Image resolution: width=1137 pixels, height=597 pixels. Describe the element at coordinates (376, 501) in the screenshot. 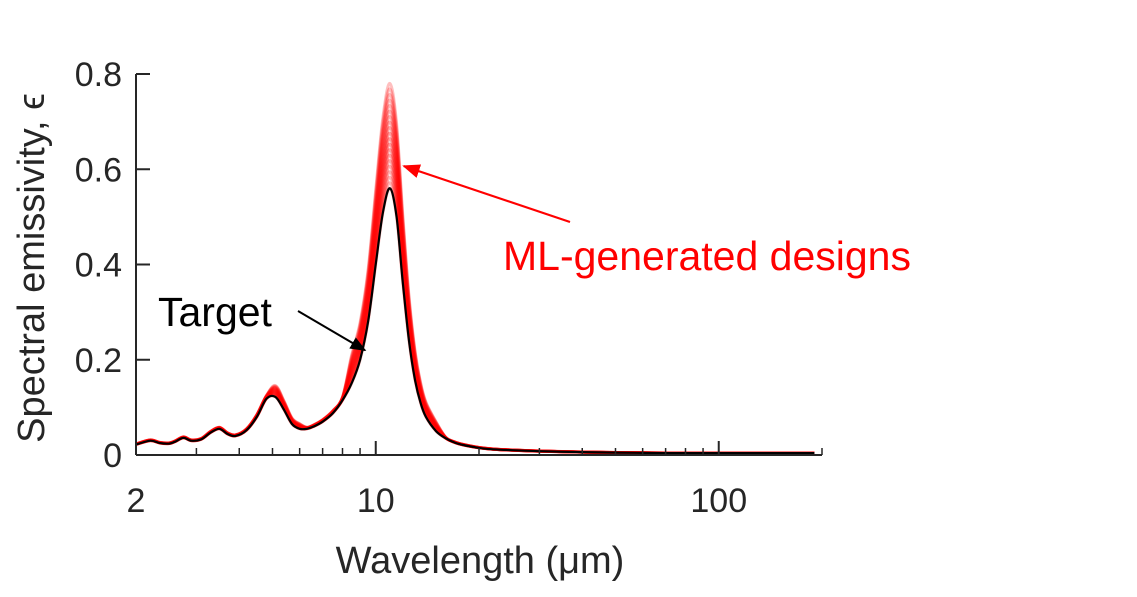

I see `x-tick-label: 10` at that location.